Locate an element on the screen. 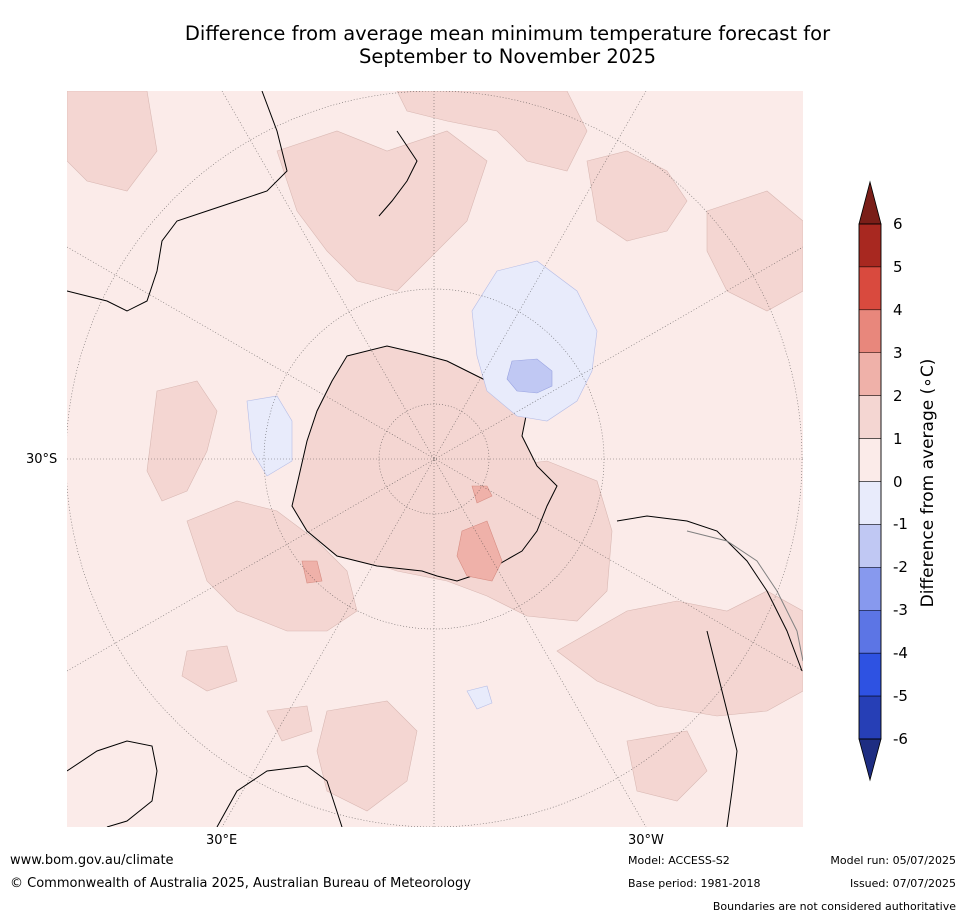 The height and width of the screenshot is (919, 965). anomaly-patch-east is located at coordinates (754, 251).